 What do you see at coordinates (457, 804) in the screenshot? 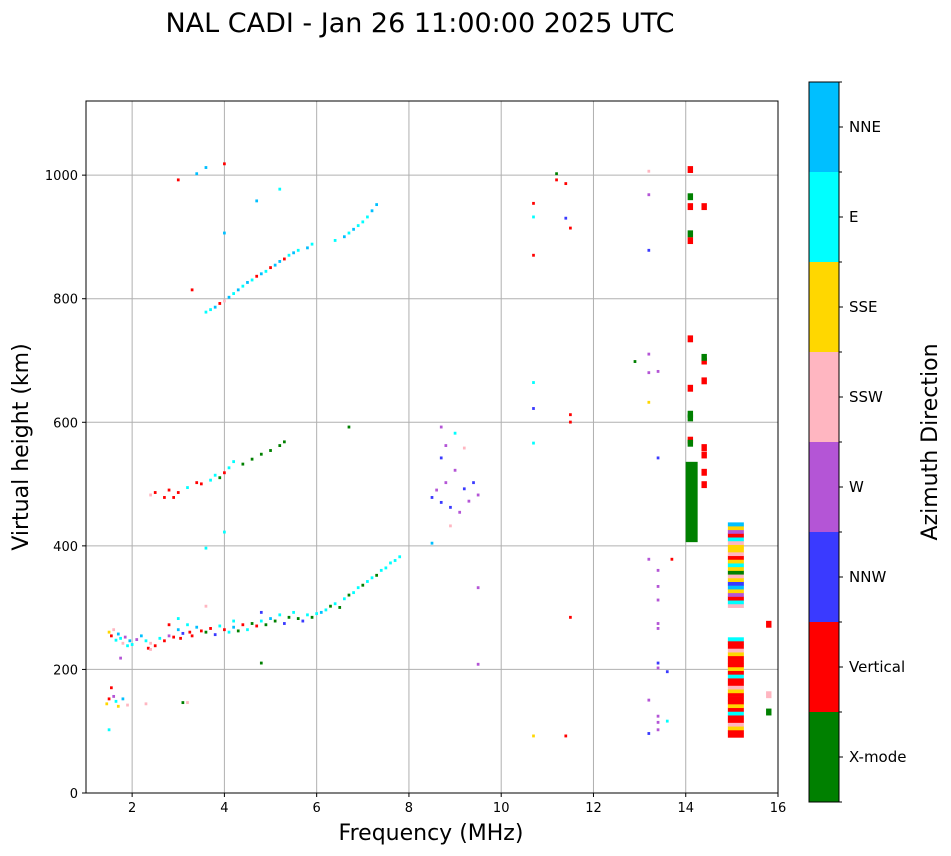
I see `x-axis-ticks: 2 4 6 8 10 12 14 16` at bounding box center [457, 804].